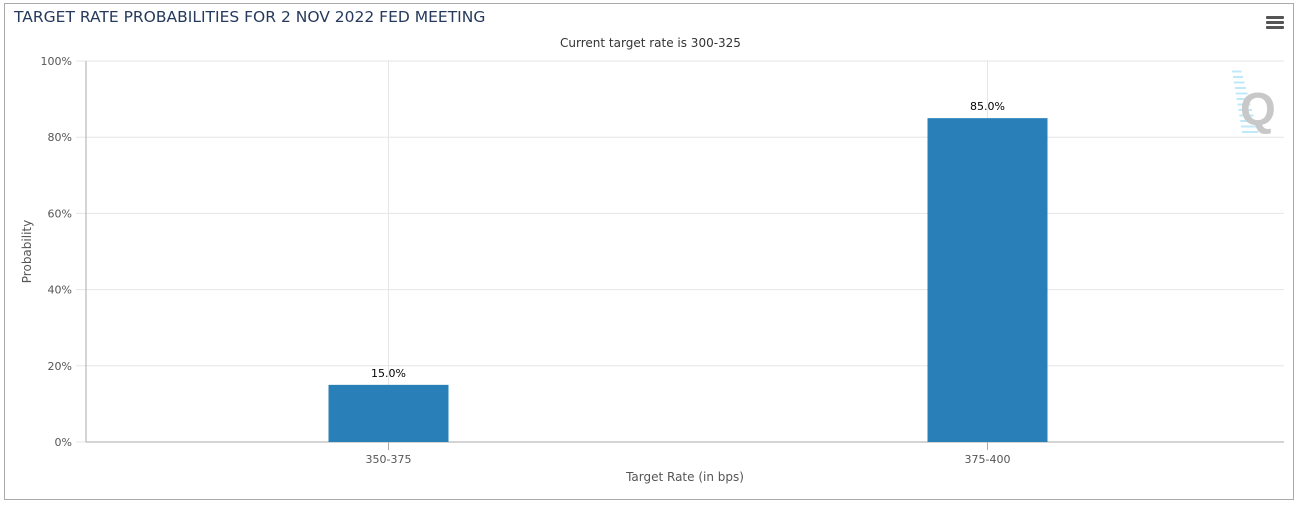 This screenshot has height=505, width=1301. Describe the element at coordinates (650, 43) in the screenshot. I see `chart-subtitle: Current target rate is 300-325` at that location.